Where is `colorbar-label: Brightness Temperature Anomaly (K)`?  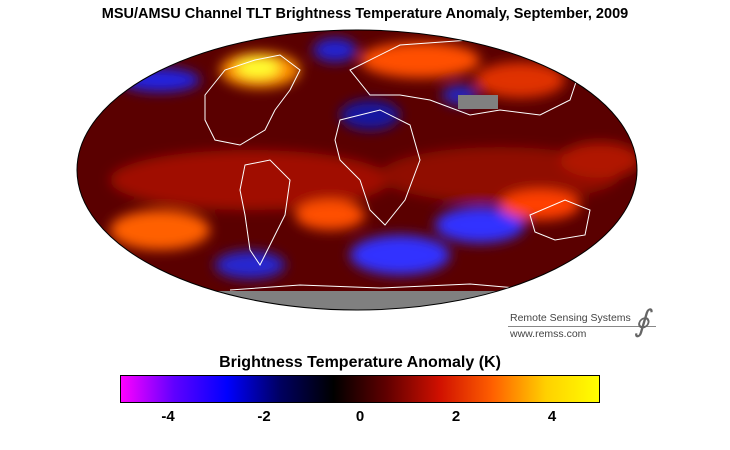 colorbar-label: Brightness Temperature Anomaly (K) is located at coordinates (360, 362).